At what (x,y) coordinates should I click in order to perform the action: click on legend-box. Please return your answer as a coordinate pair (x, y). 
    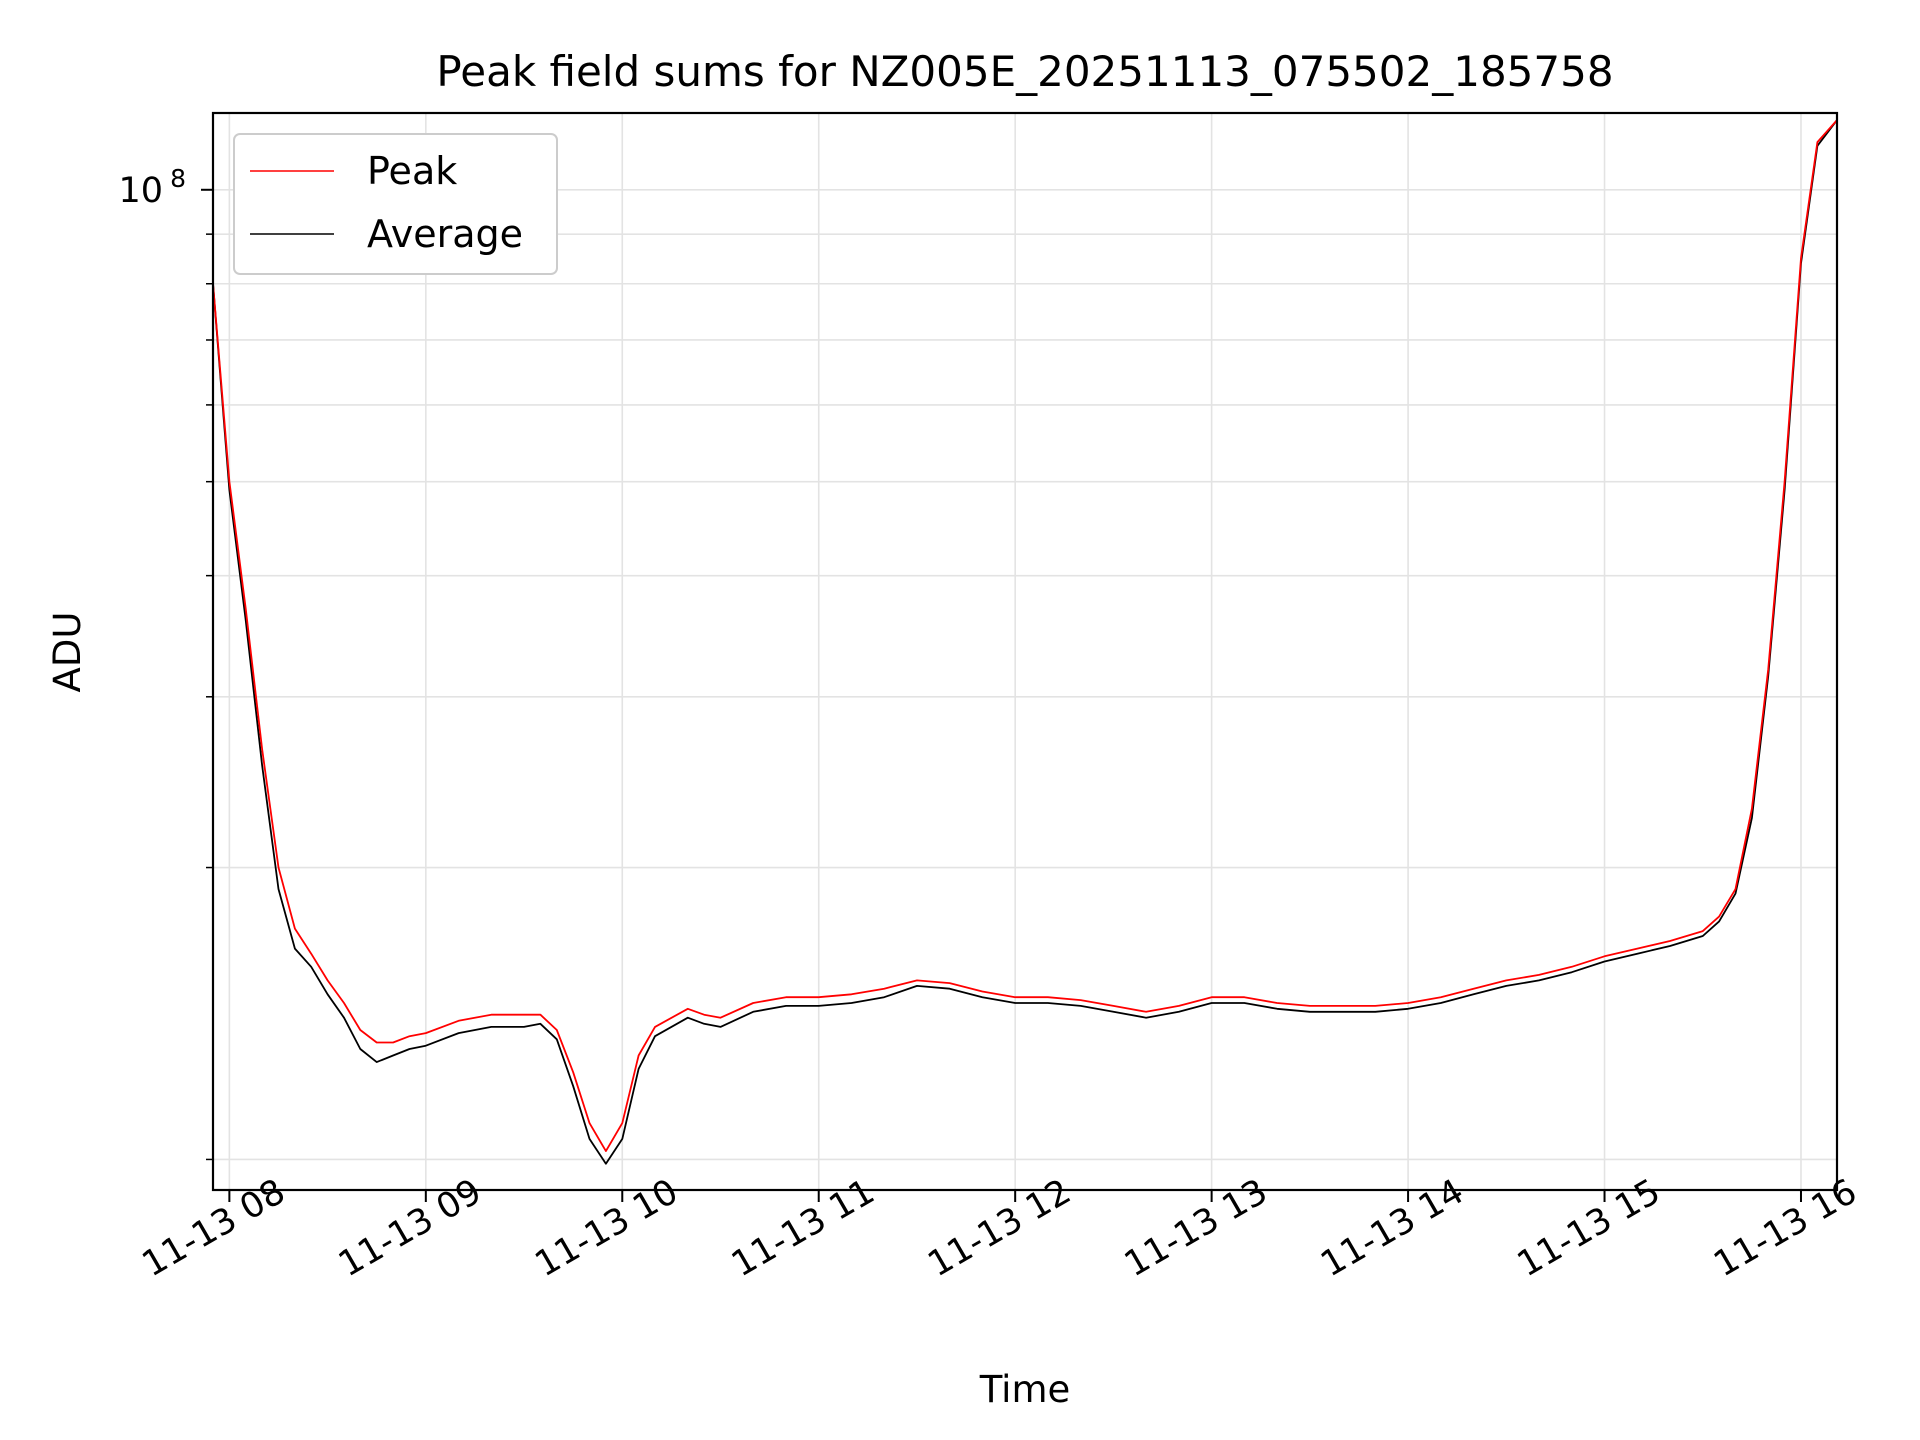
    Looking at the image, I should click on (395, 204).